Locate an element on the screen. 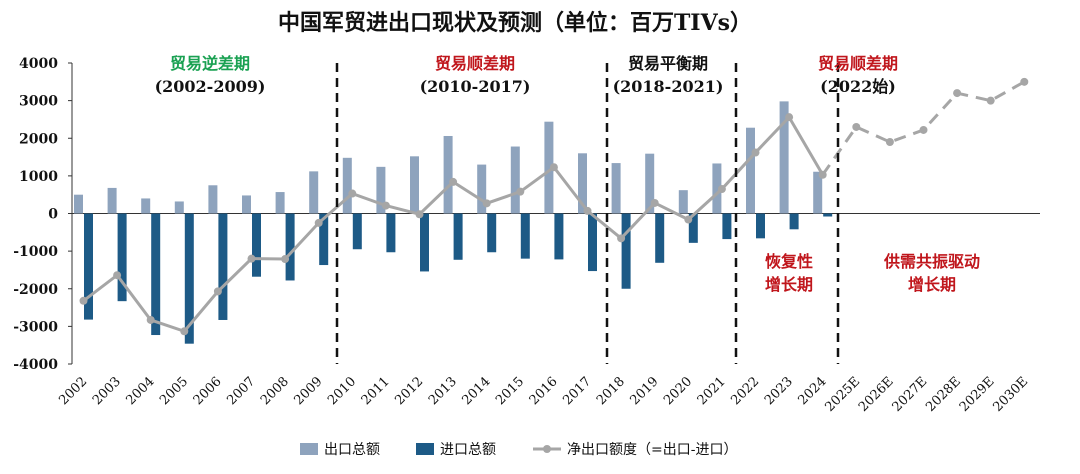 The height and width of the screenshot is (474, 1080). x-tick-label: 2007 is located at coordinates (241, 391).